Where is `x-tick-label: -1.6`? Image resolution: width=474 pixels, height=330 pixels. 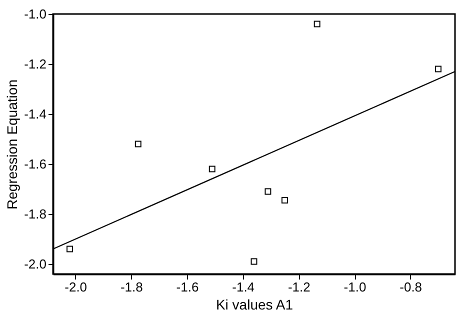 x-tick-label: -1.6 is located at coordinates (187, 287).